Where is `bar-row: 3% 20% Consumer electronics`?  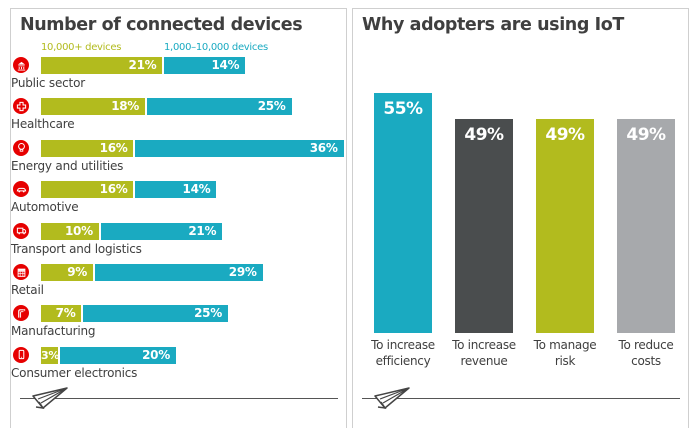 bar-row: 3% 20% Consumer electronics is located at coordinates (178, 366).